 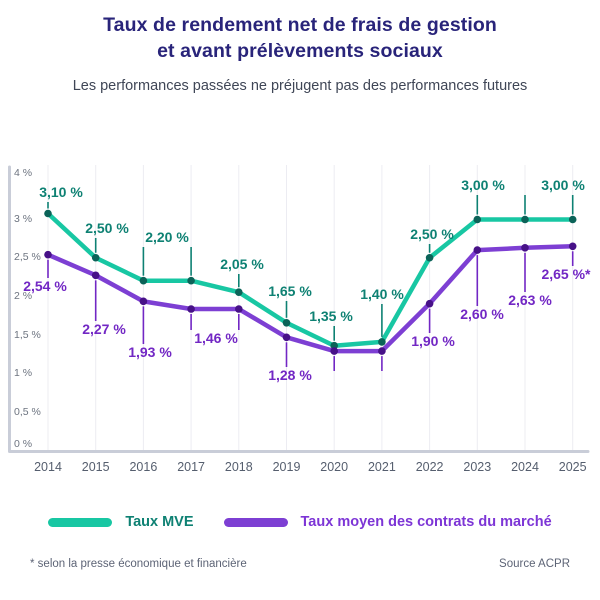 What do you see at coordinates (255, 522) in the screenshot?
I see `taux-moyen-swatch` at bounding box center [255, 522].